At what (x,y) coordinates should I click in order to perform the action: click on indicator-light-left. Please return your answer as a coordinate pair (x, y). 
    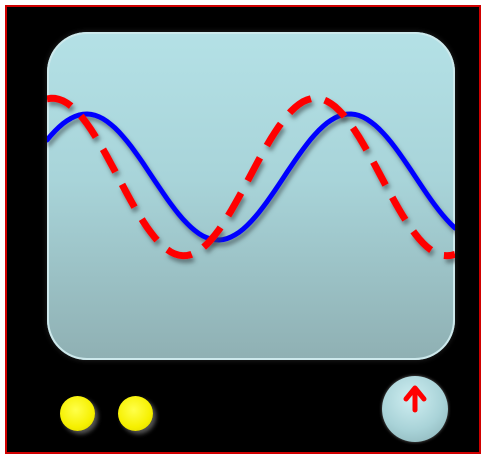
    Looking at the image, I should click on (77, 413).